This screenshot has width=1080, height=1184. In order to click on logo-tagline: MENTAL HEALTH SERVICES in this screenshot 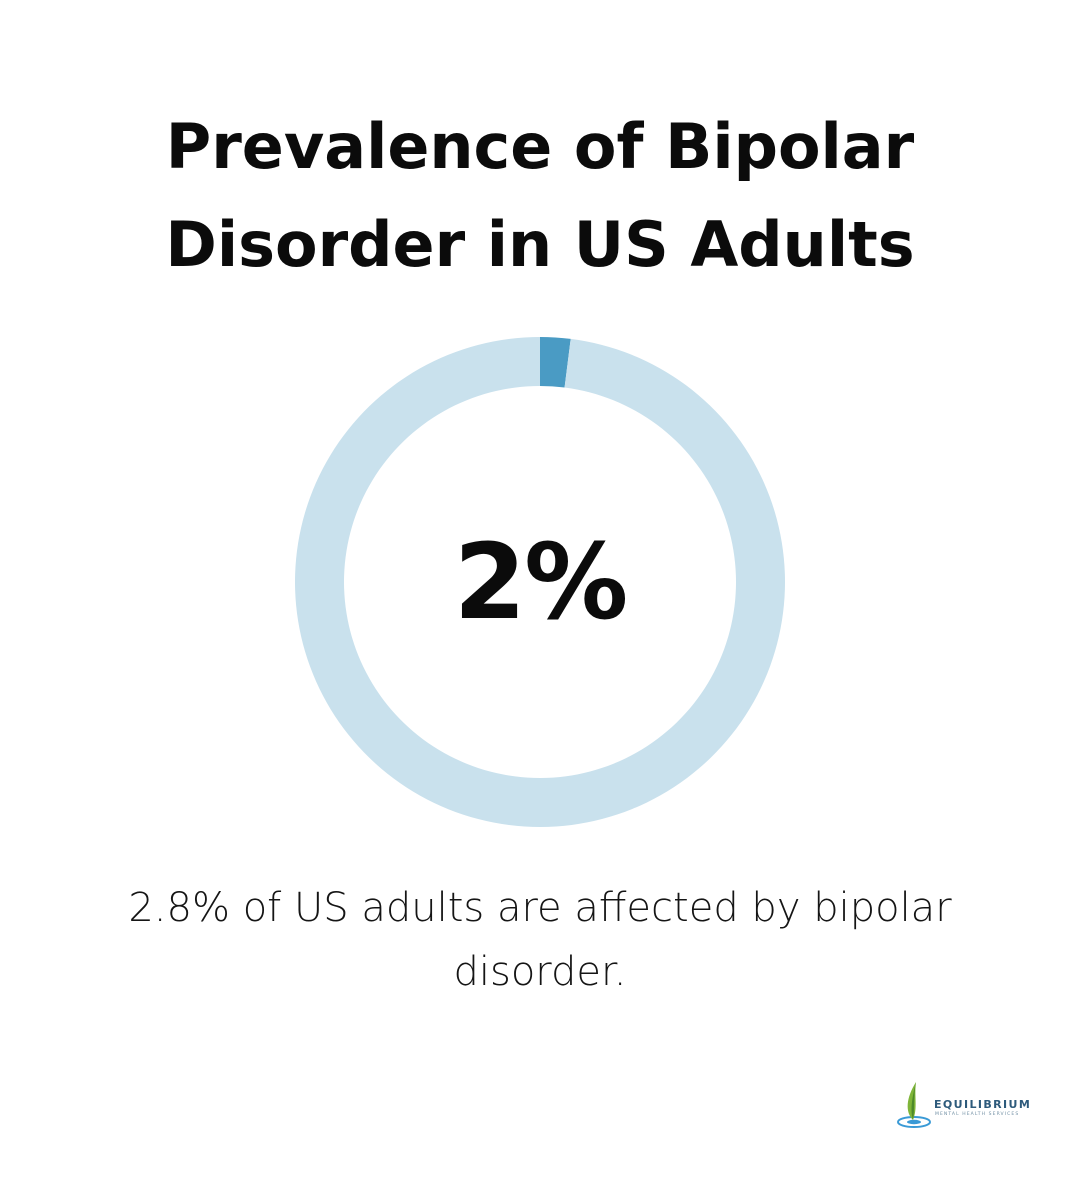, I will do `click(977, 1114)`.